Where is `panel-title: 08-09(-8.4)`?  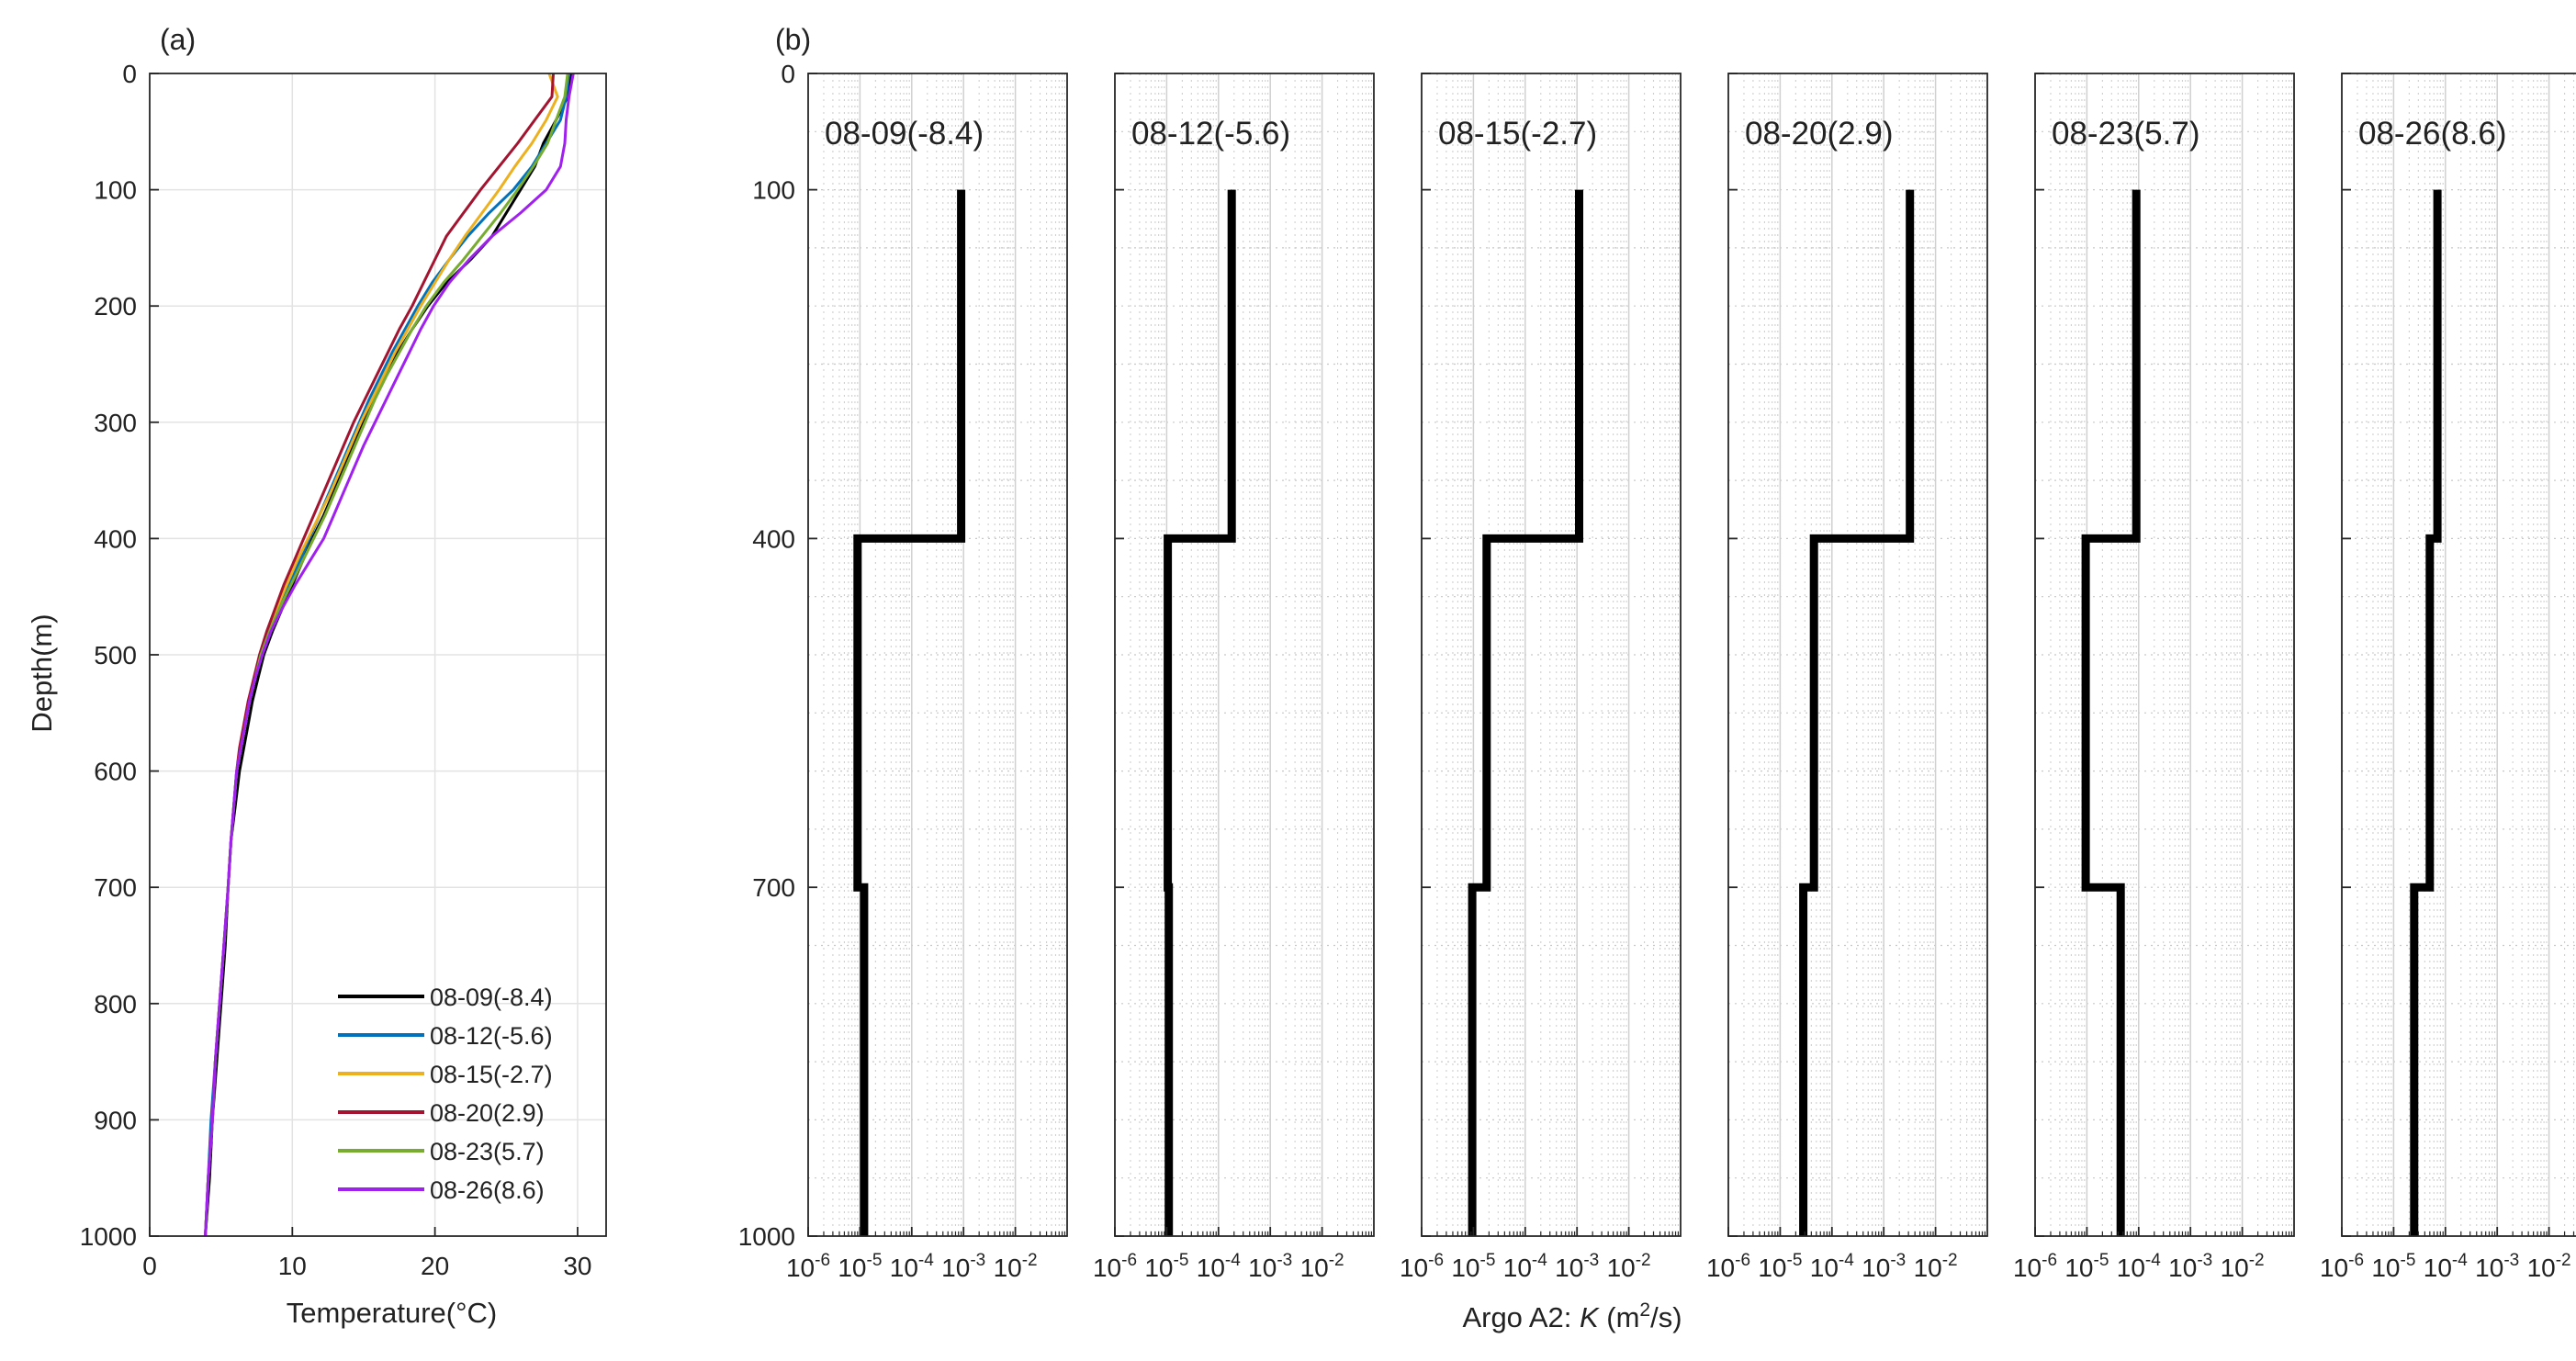
panel-title: 08-09(-8.4) is located at coordinates (904, 134).